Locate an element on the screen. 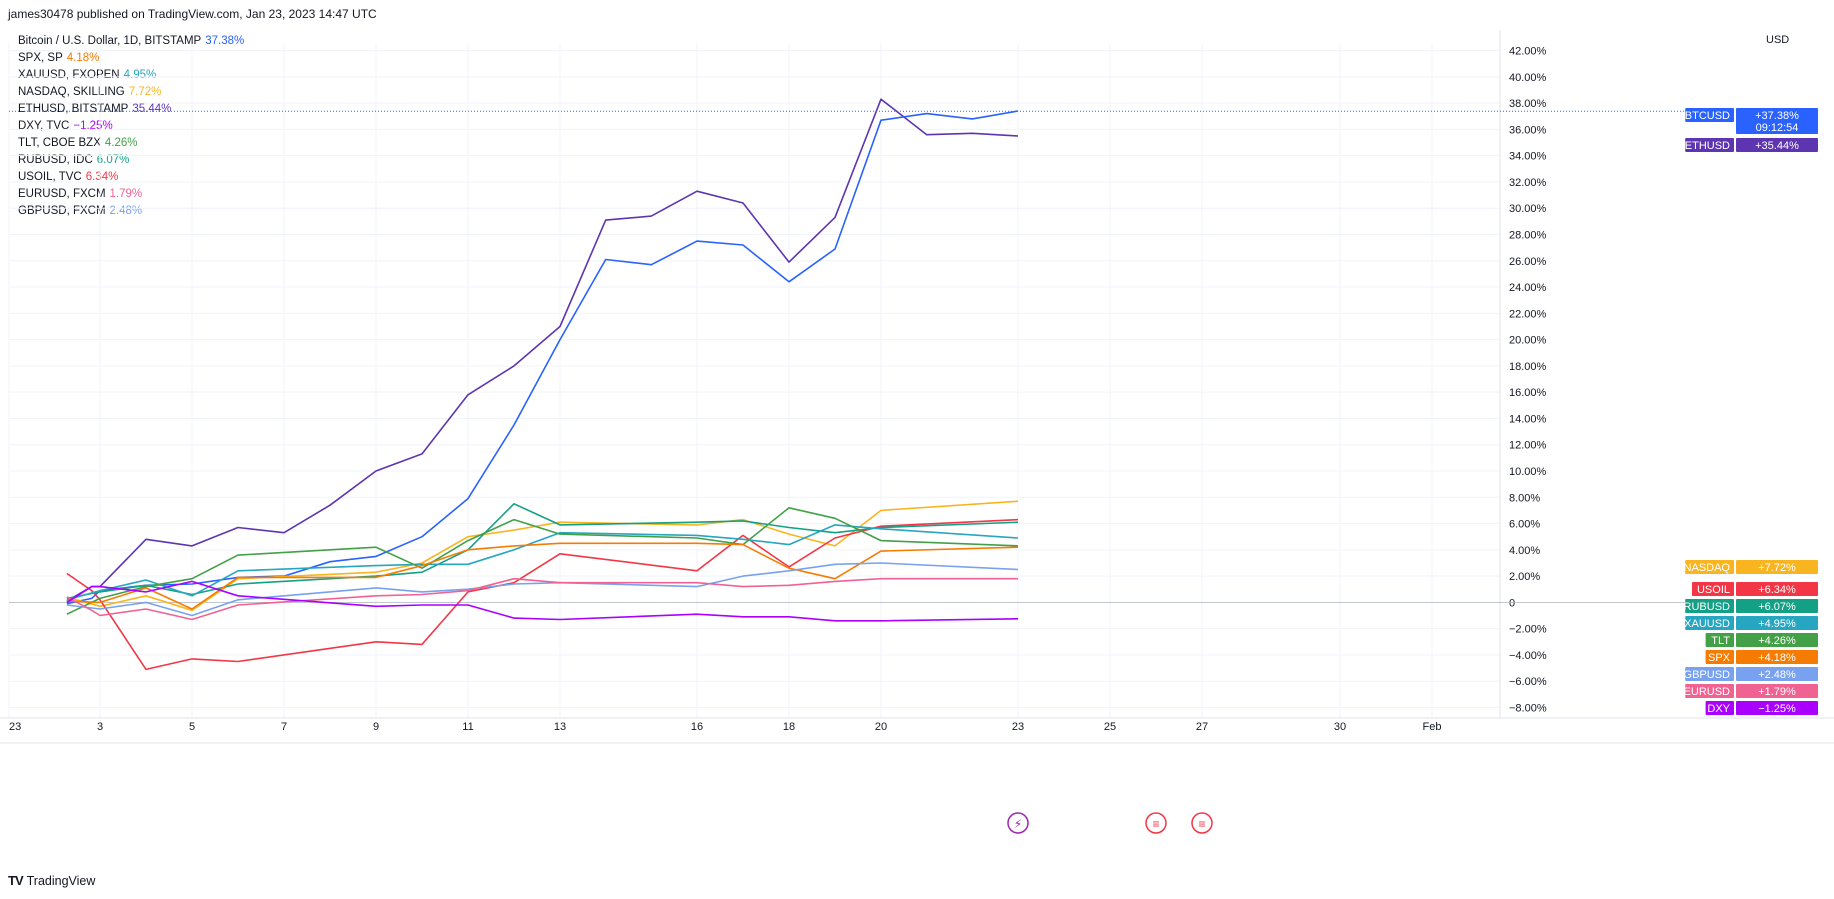 The height and width of the screenshot is (899, 1834). series-tag-label: TLT is located at coordinates (1720, 641).